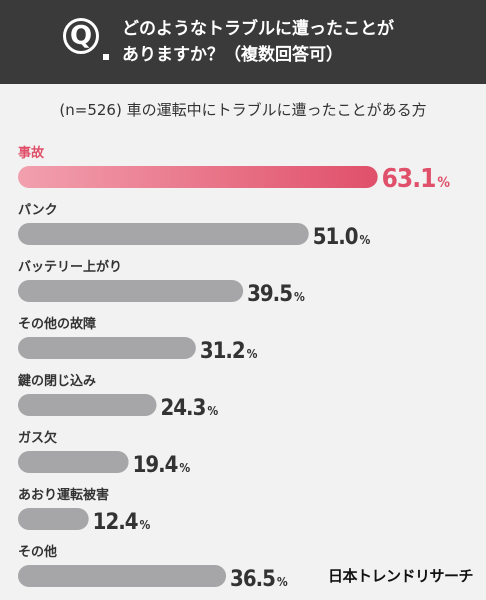 Image resolution: width=486 pixels, height=600 pixels. What do you see at coordinates (401, 576) in the screenshot?
I see `brand-logo: 日本トレンドリサーチ` at bounding box center [401, 576].